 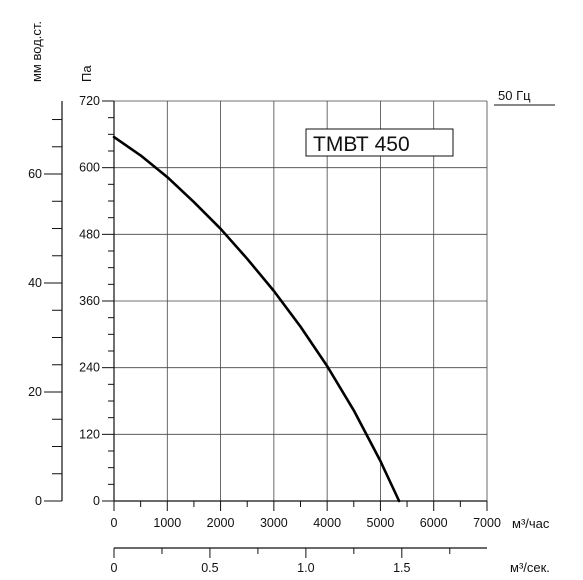 I want to click on x2-tick-label: 0, so click(x=114, y=568).